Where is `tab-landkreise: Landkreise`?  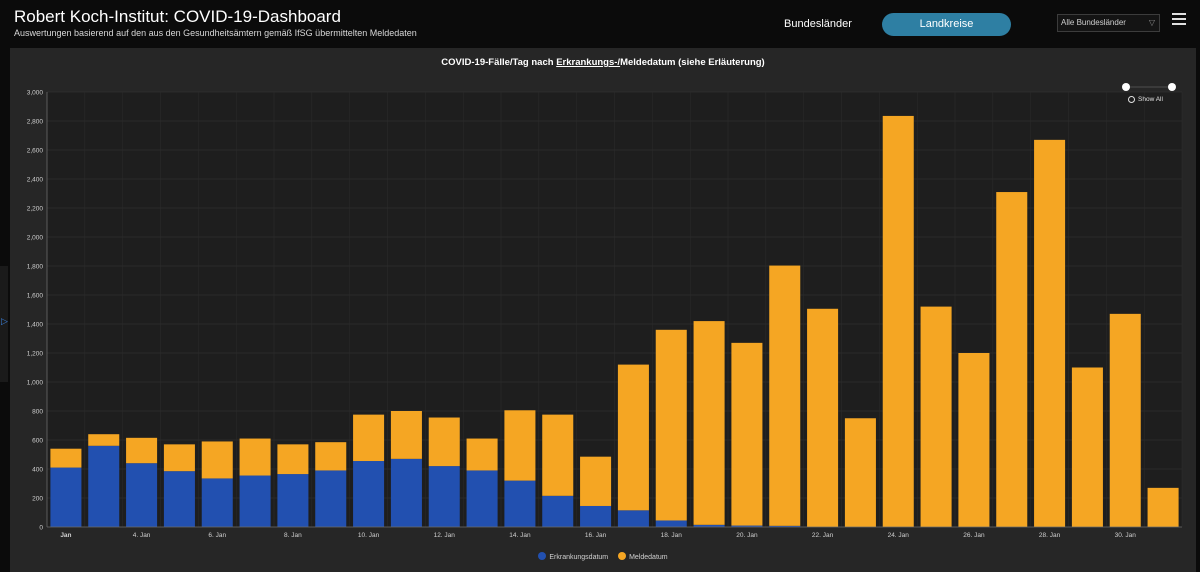
tab-landkreise: Landkreise is located at coordinates (946, 24).